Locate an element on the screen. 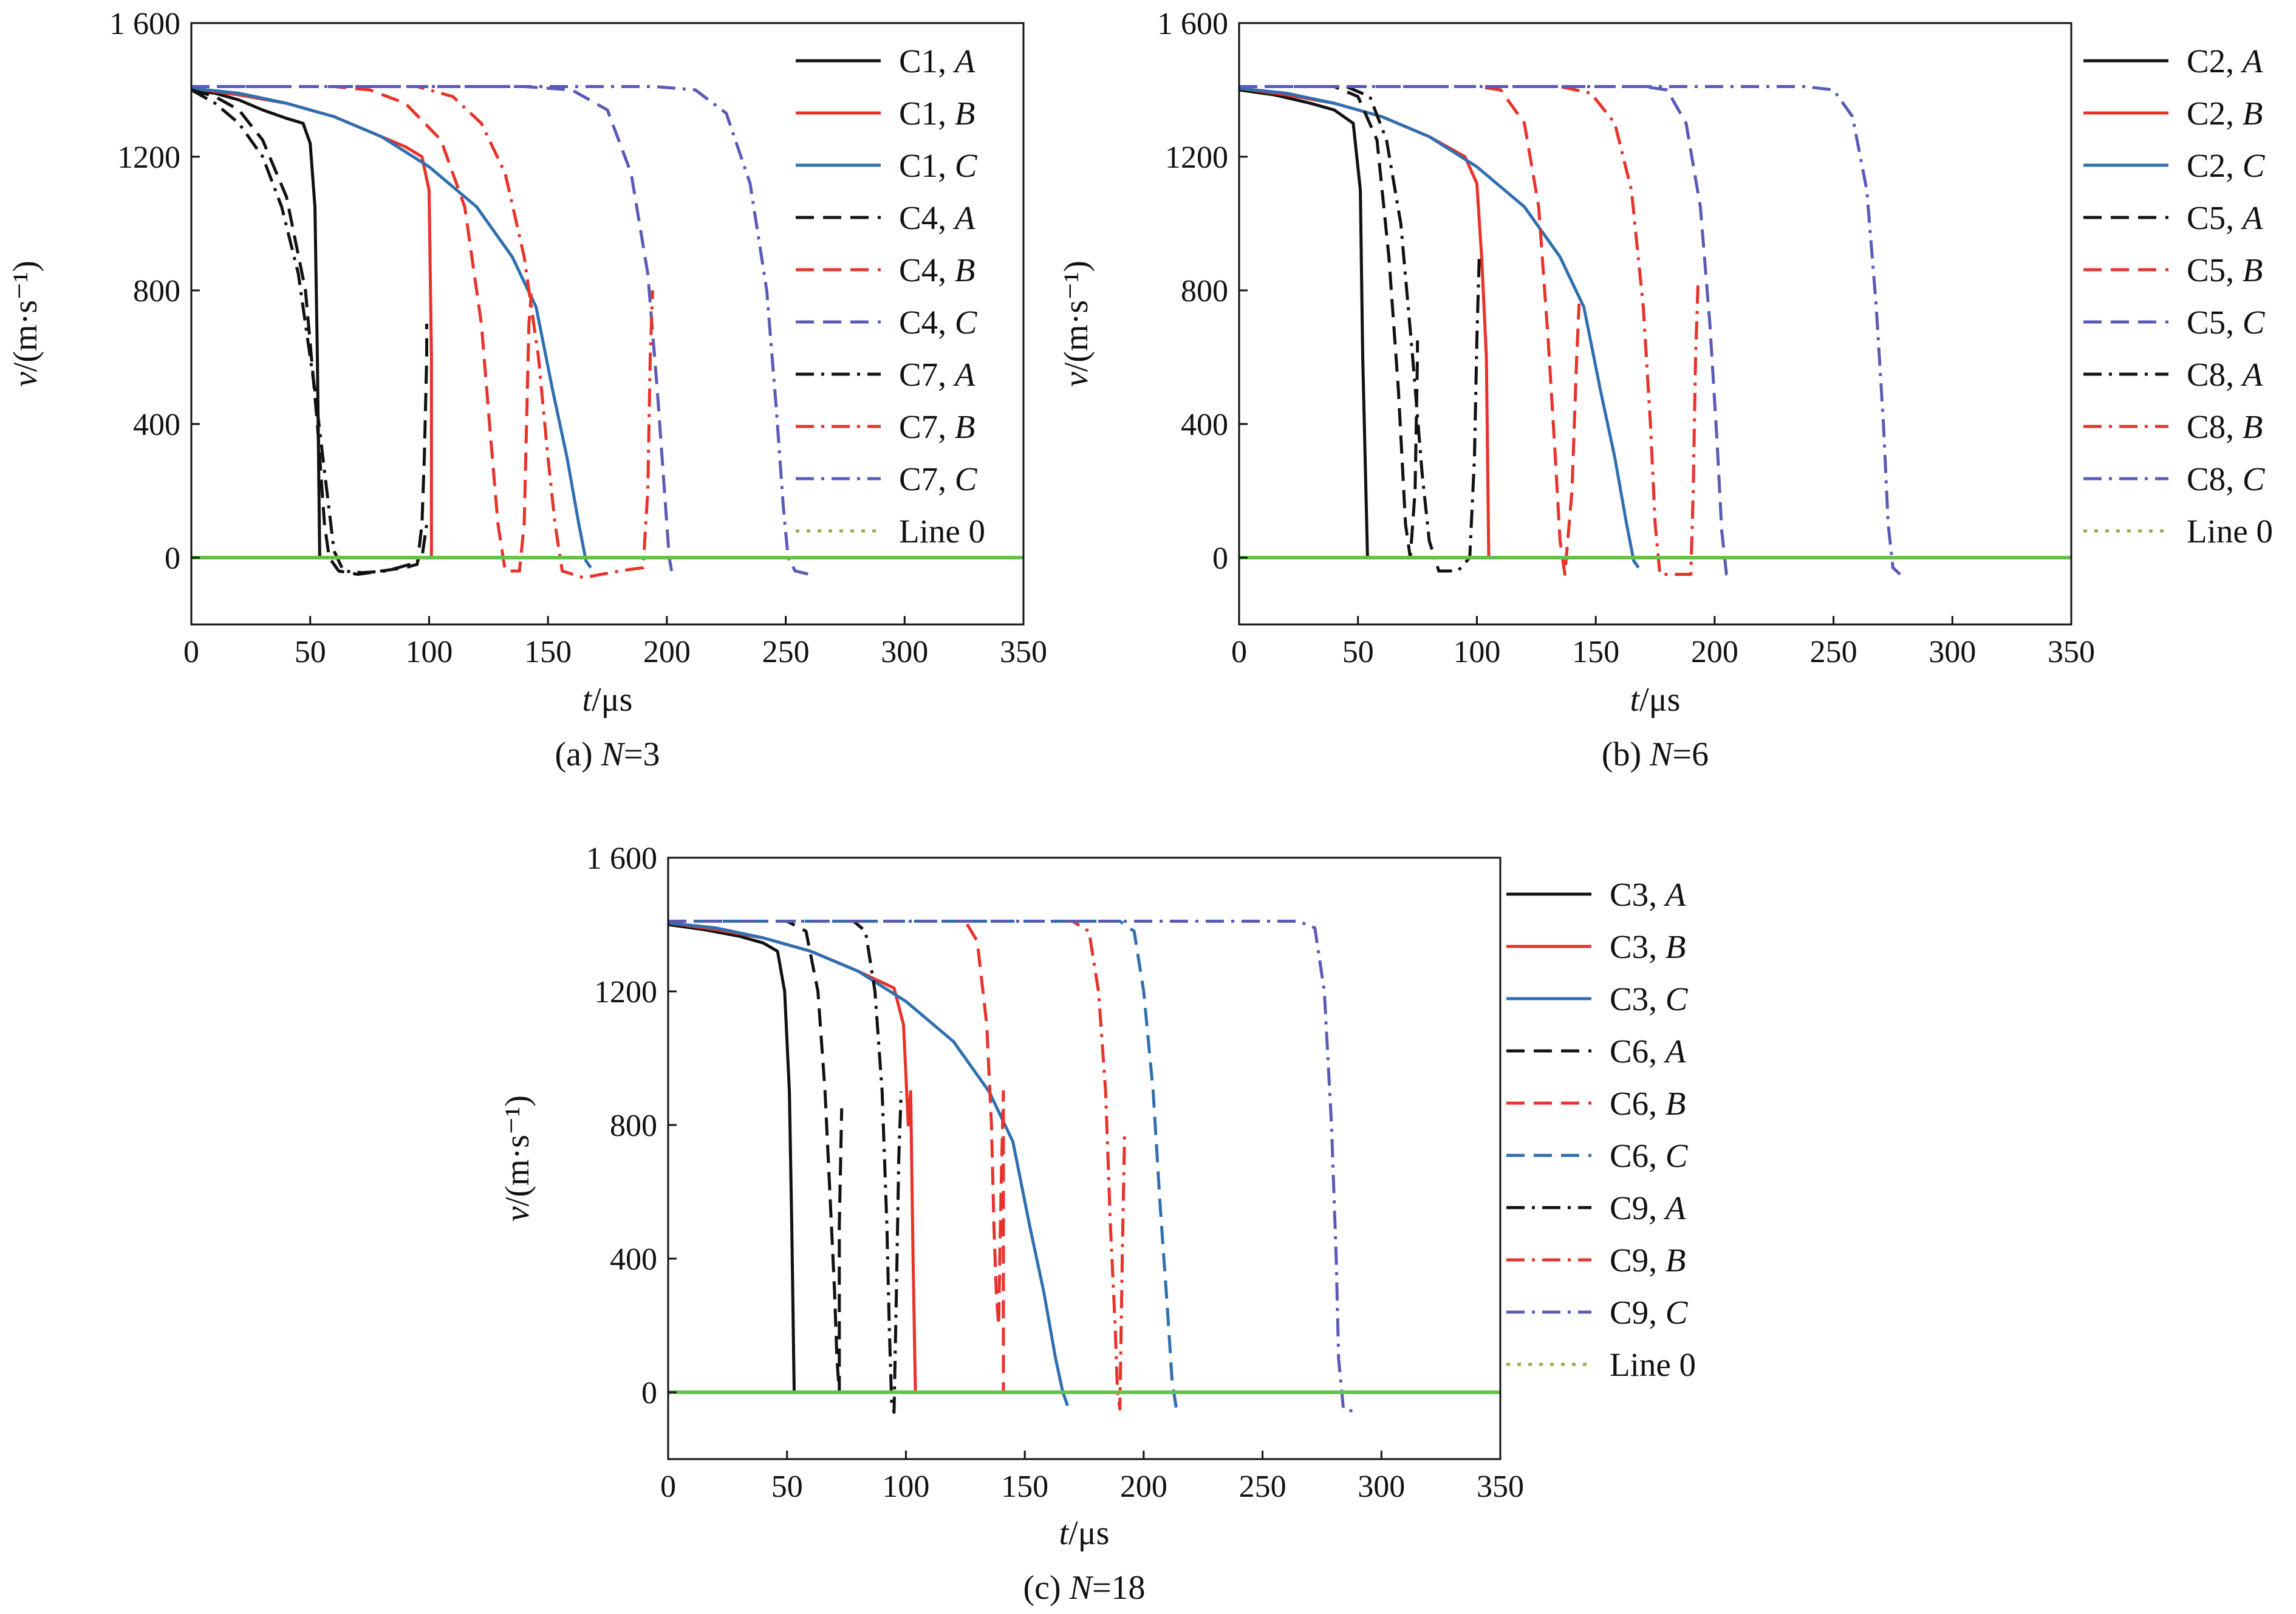  series-line-c2-c is located at coordinates (1439, 327).